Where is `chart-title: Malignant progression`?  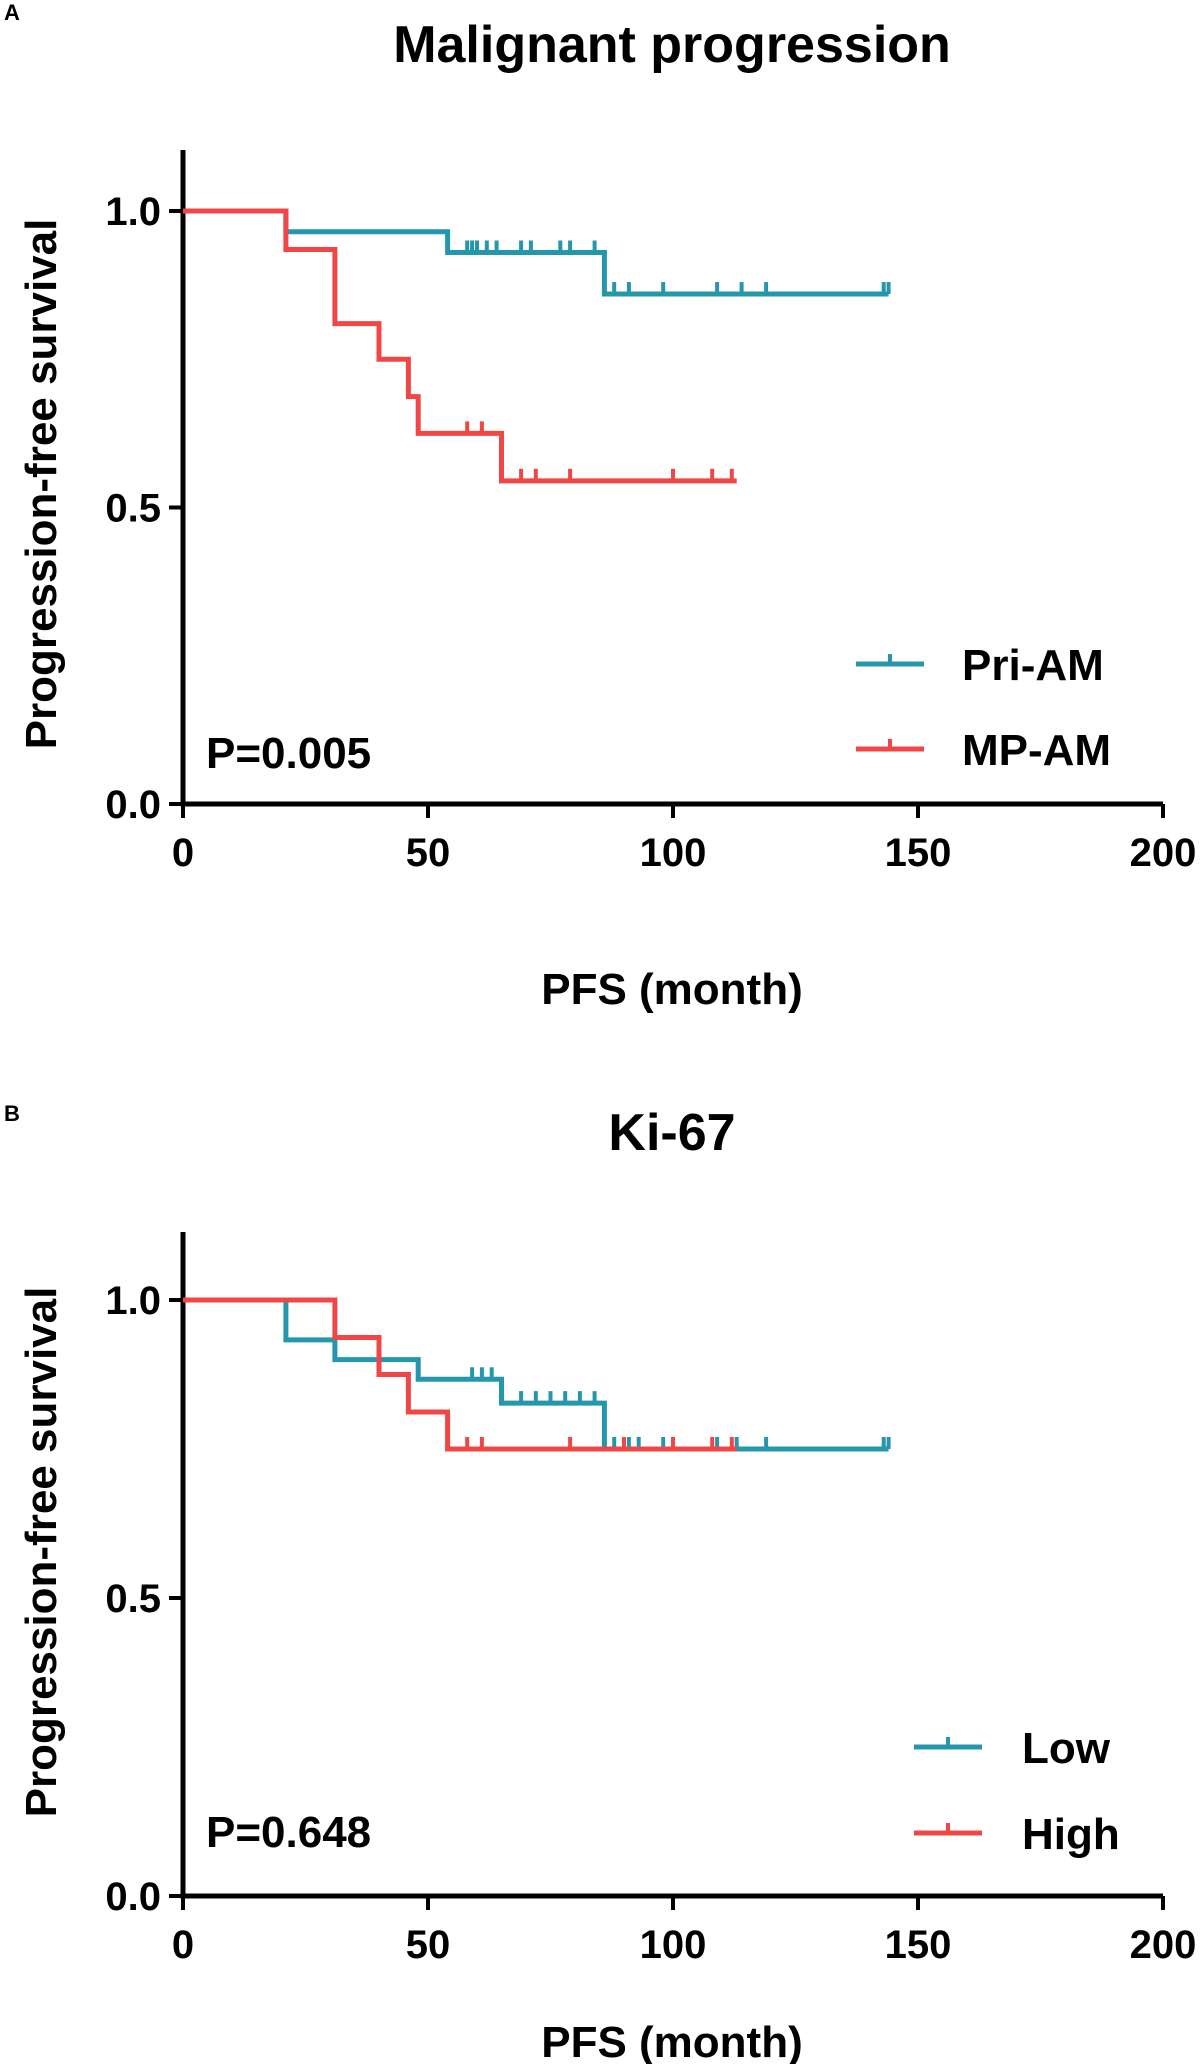
chart-title: Malignant progression is located at coordinates (672, 45).